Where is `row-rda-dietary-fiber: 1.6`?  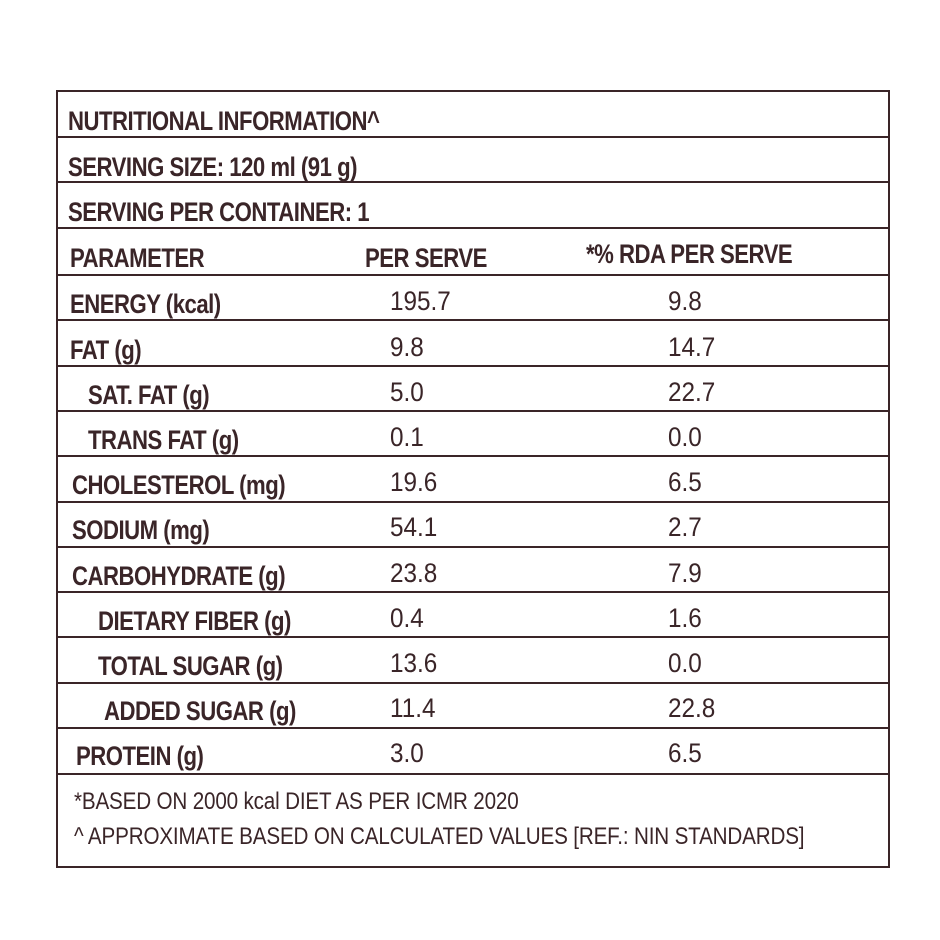
row-rda-dietary-fiber: 1.6 is located at coordinates (685, 618).